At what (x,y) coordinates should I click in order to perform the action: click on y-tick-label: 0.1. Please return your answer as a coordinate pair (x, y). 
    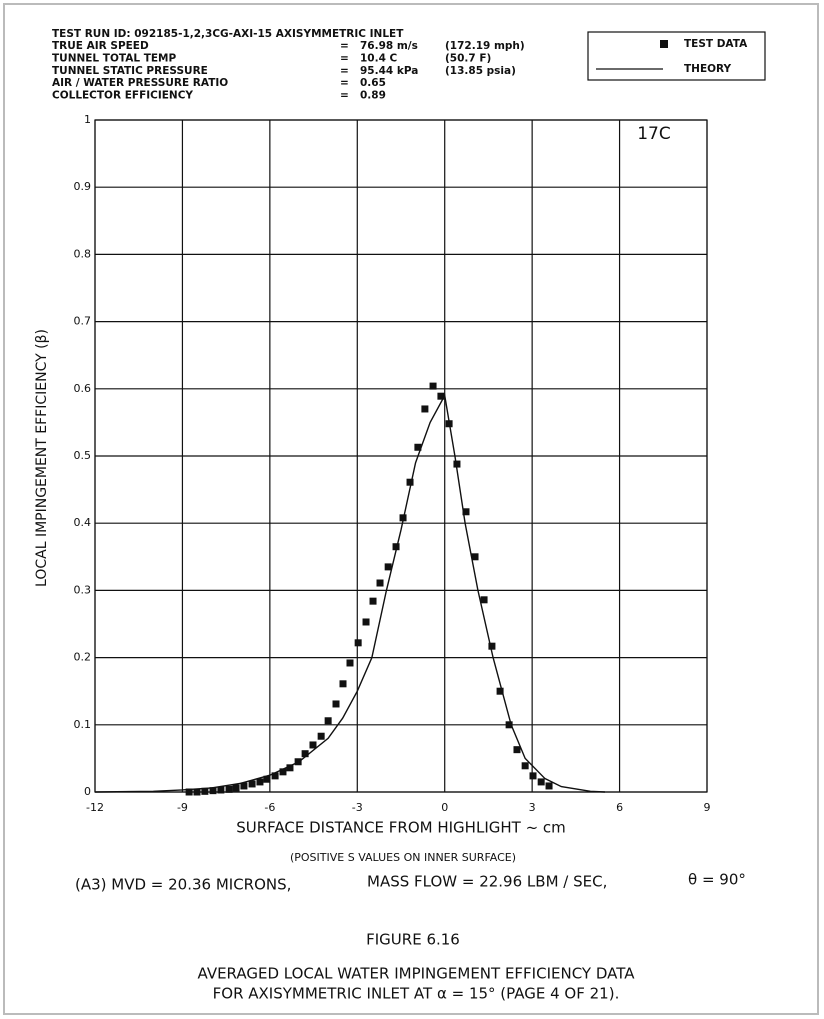
    Looking at the image, I should click on (83, 724).